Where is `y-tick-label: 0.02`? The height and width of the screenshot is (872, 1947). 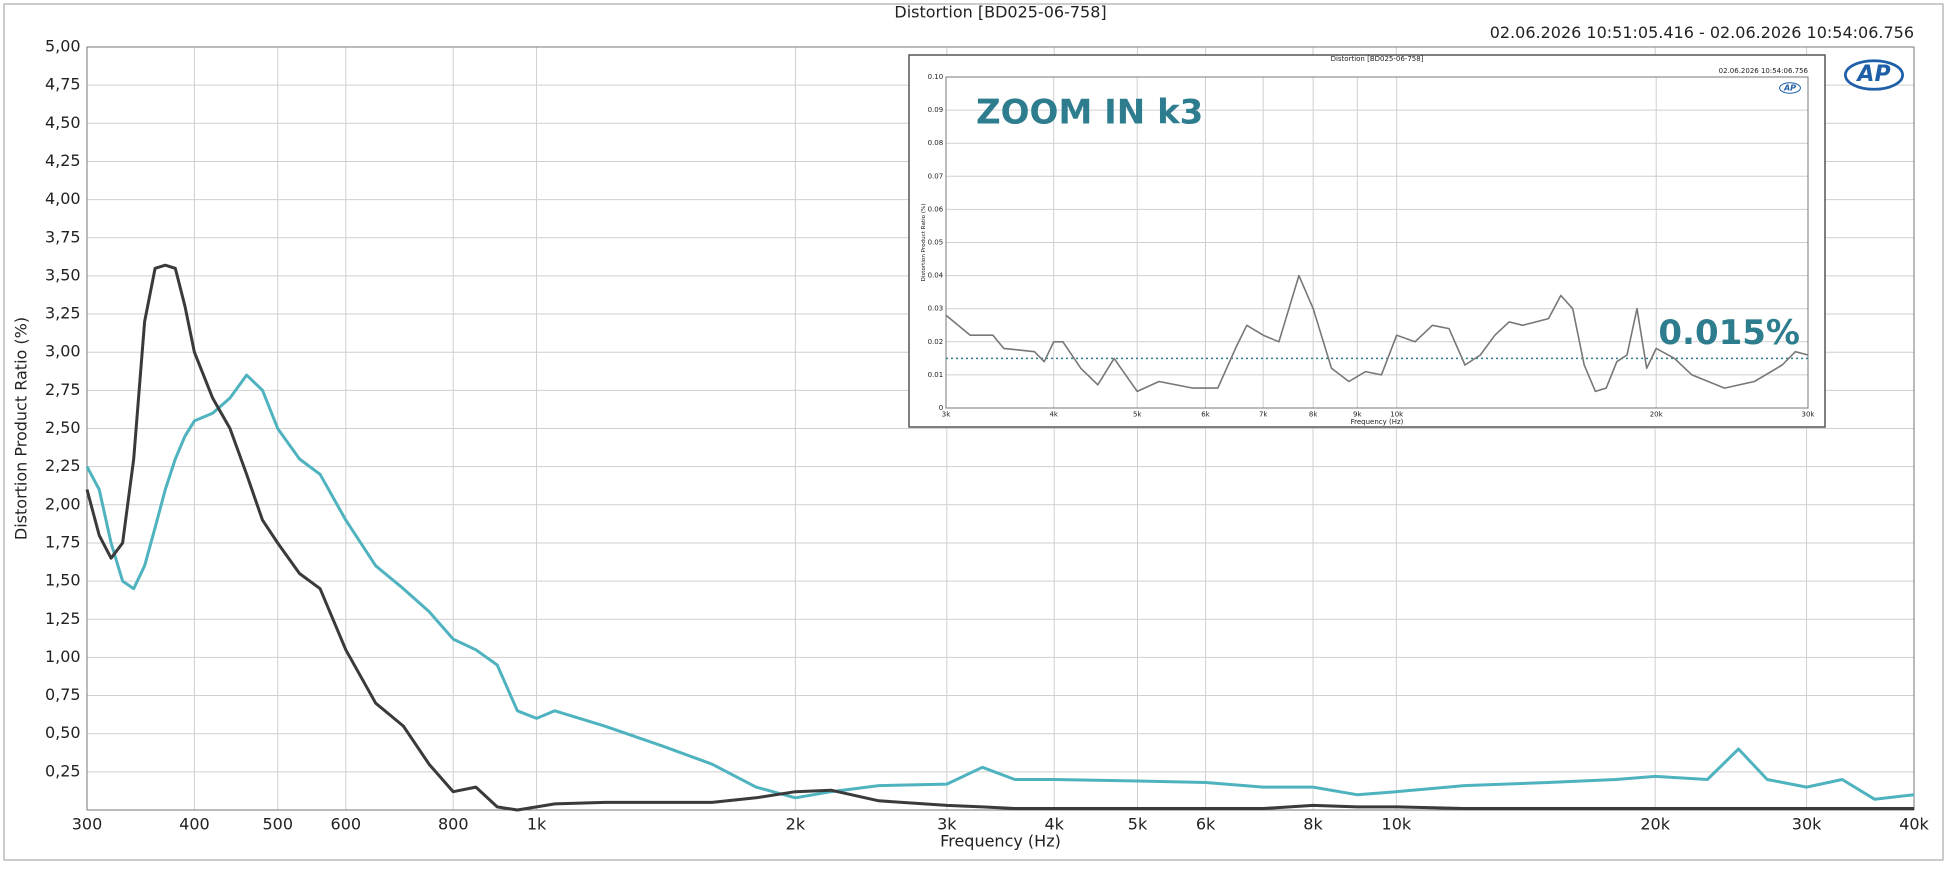
y-tick-label: 0.02 is located at coordinates (936, 342).